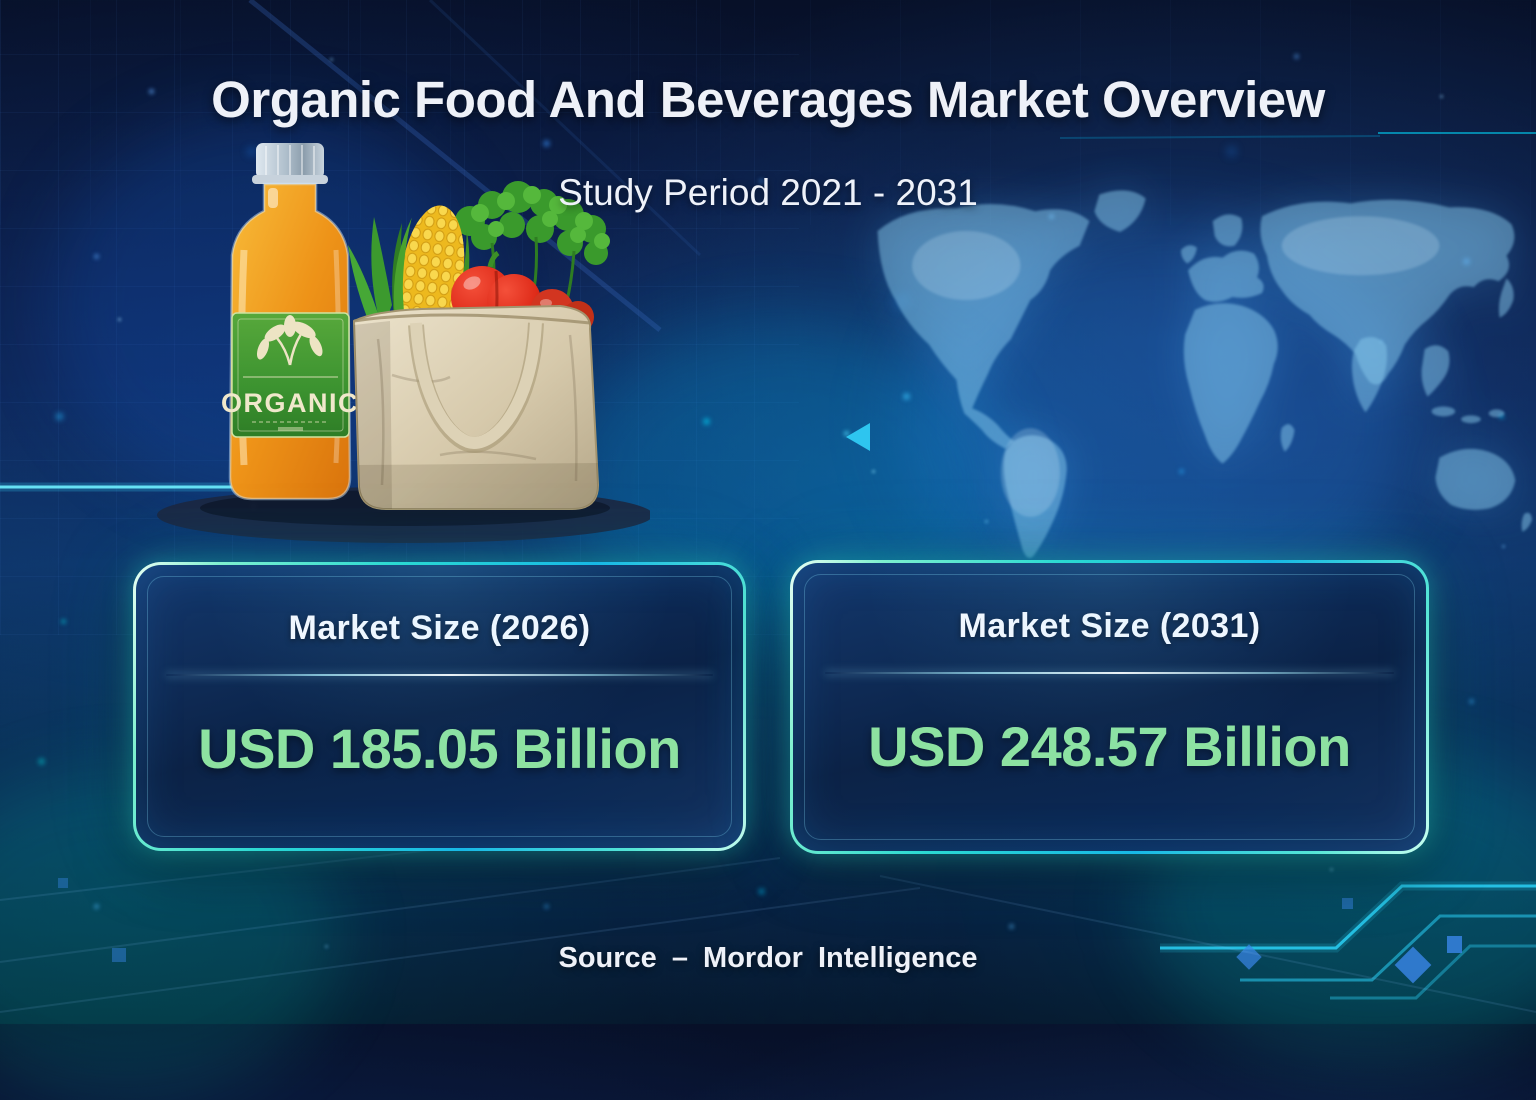 The image size is (1536, 1100). I want to click on card-value: USD 185.05 Billion, so click(439, 748).